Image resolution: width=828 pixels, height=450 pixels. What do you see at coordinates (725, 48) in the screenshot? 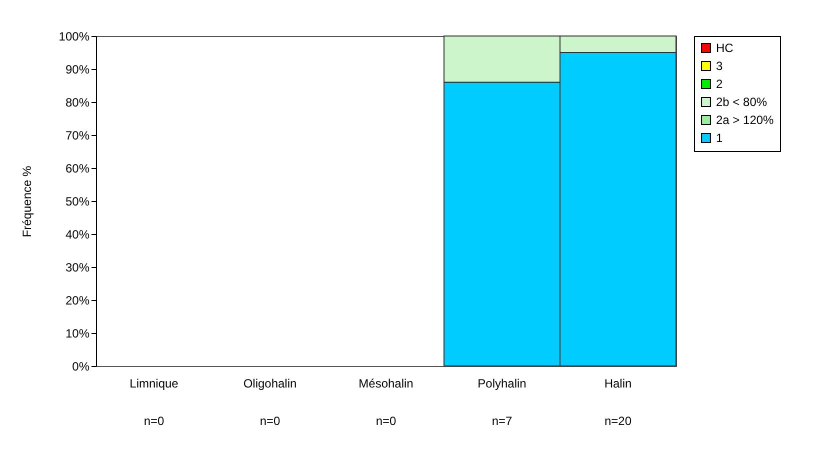
I see `legend-label: HC` at bounding box center [725, 48].